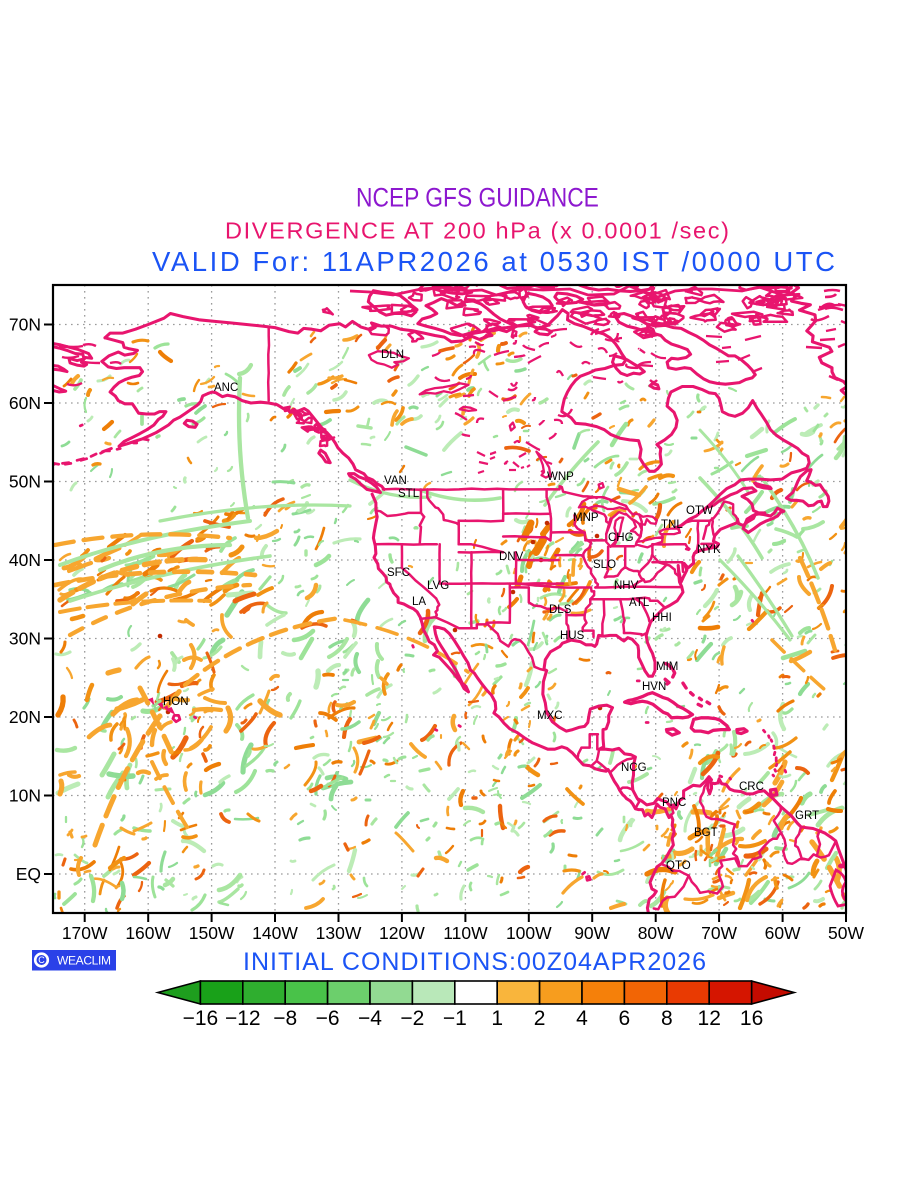 The width and height of the screenshot is (900, 1200). I want to click on svg-text: 90W, so click(592, 933).